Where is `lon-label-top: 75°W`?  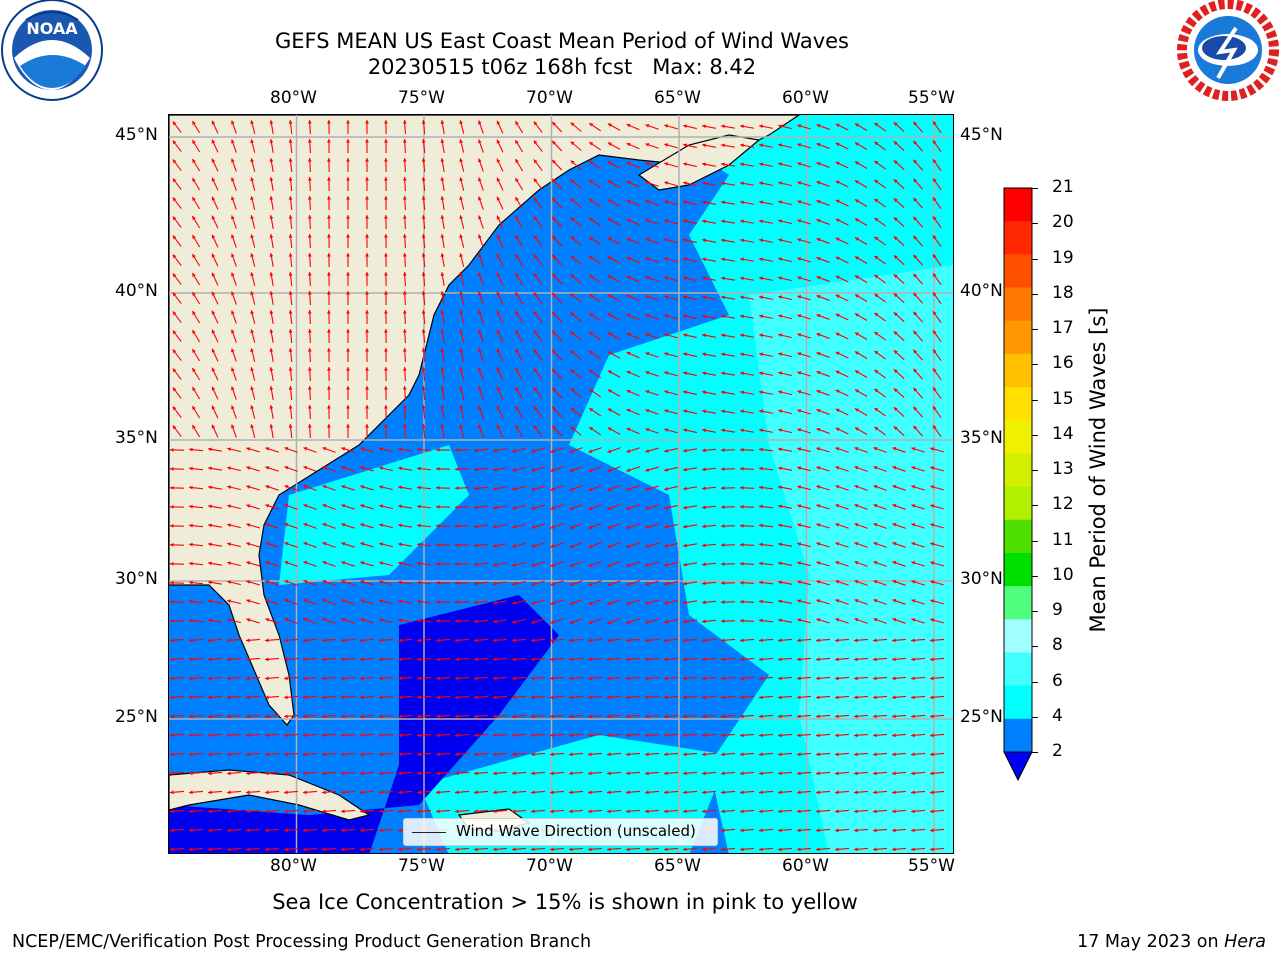 lon-label-top: 75°W is located at coordinates (421, 98).